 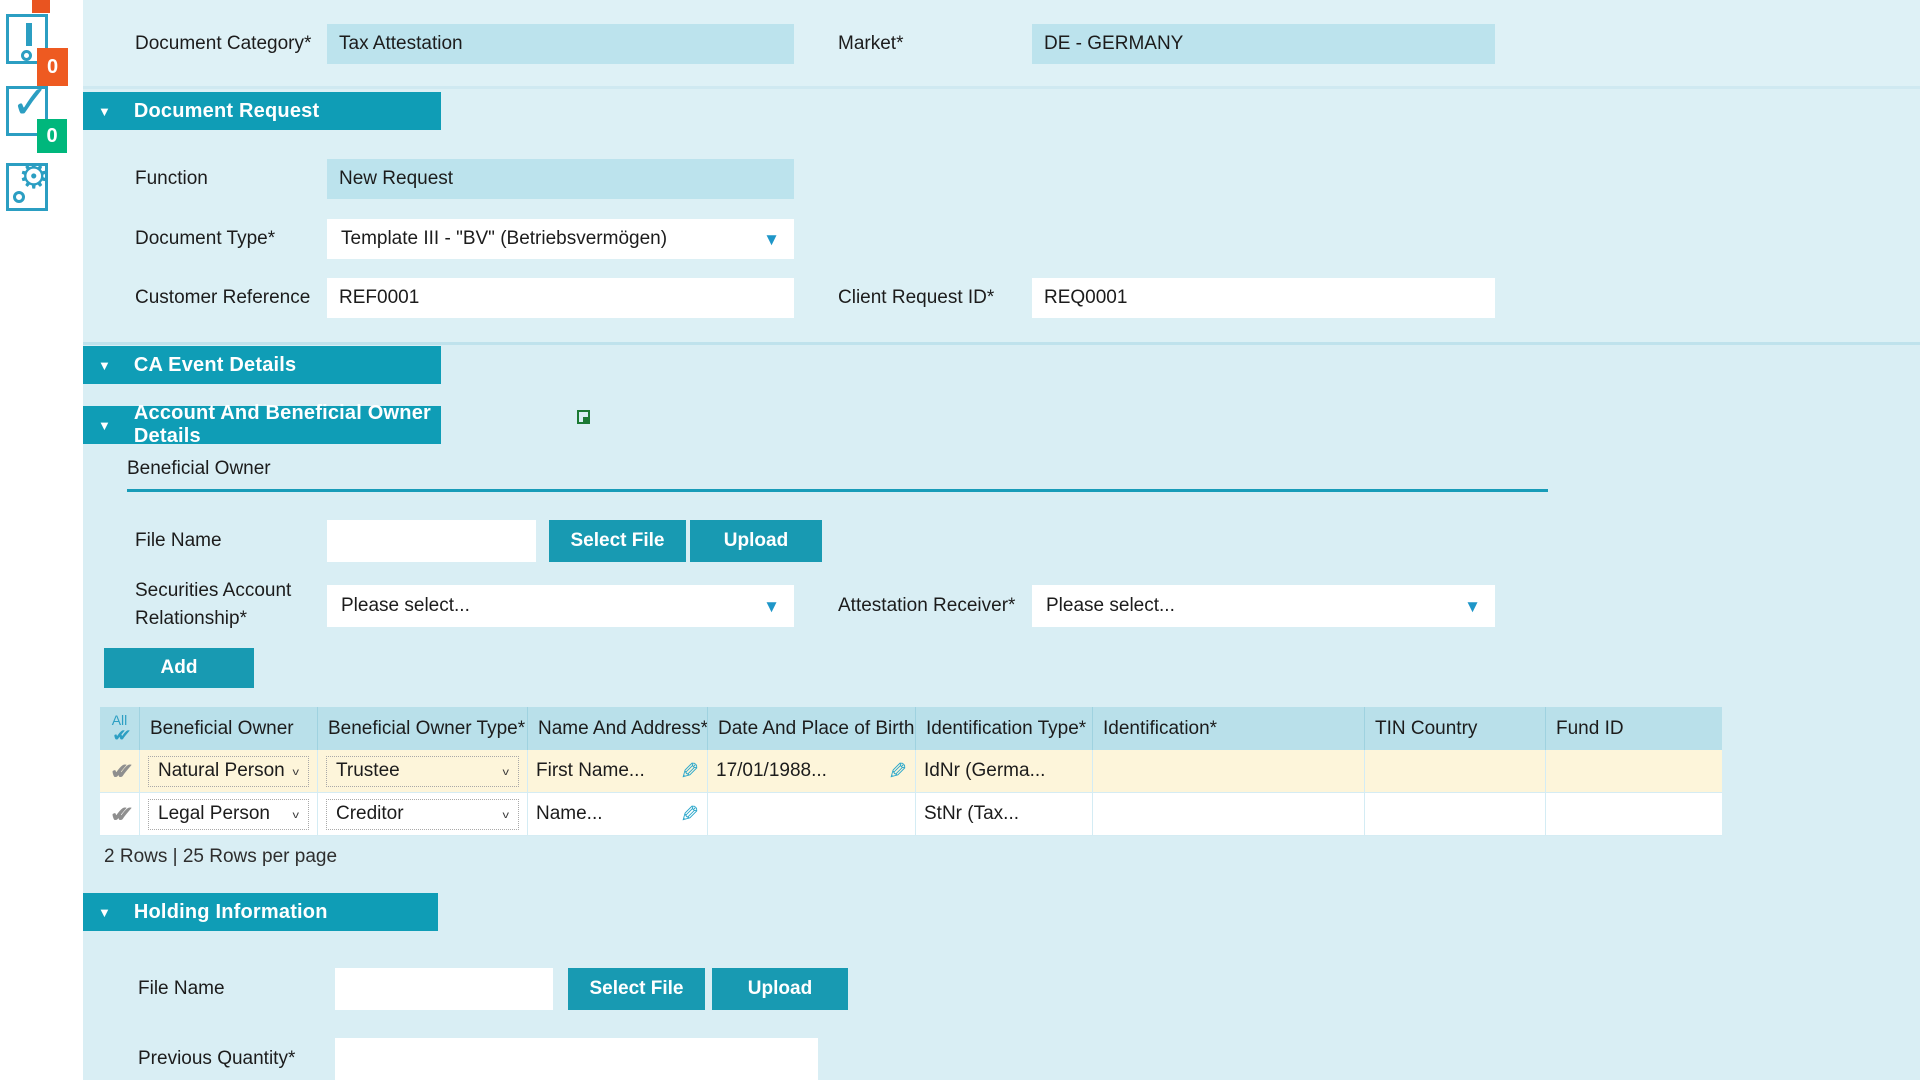 What do you see at coordinates (215, 364) in the screenshot?
I see `section-title: CA Event Details` at bounding box center [215, 364].